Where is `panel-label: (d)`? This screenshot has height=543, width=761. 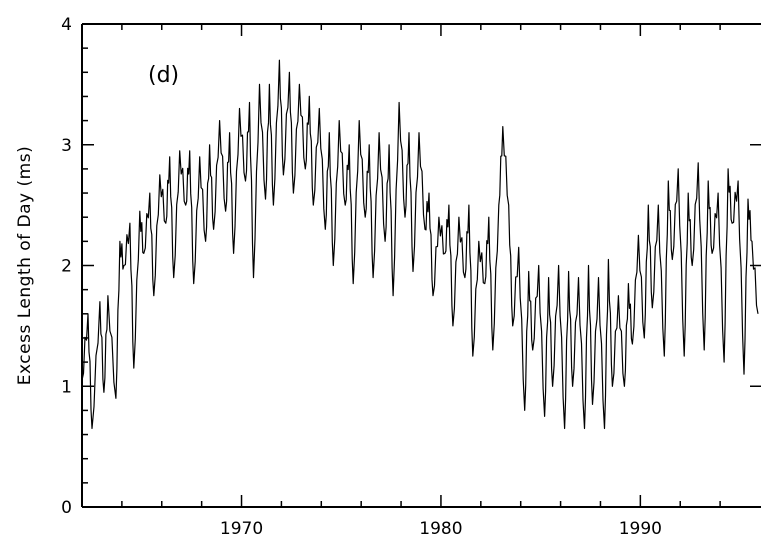
panel-label: (d) is located at coordinates (163, 75).